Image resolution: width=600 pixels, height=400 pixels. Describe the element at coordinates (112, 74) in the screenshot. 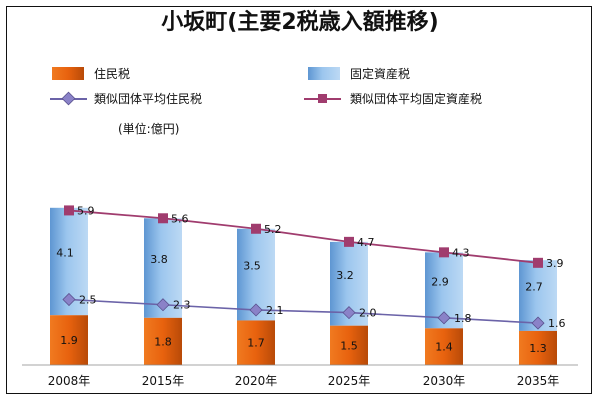

I see `legend-label-jumin: 住民税` at that location.